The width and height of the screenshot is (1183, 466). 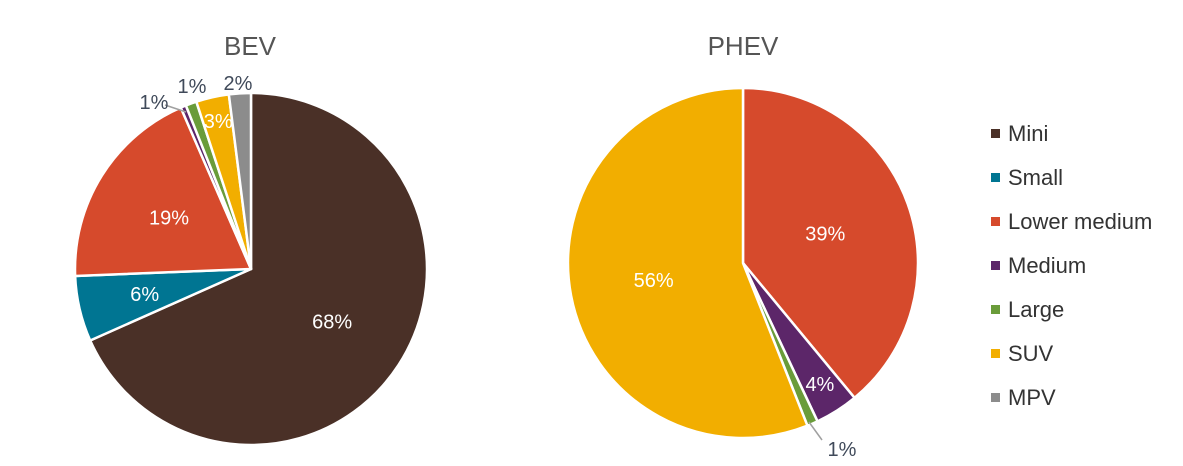 What do you see at coordinates (1035, 177) in the screenshot?
I see `legend-label-small: Small` at bounding box center [1035, 177].